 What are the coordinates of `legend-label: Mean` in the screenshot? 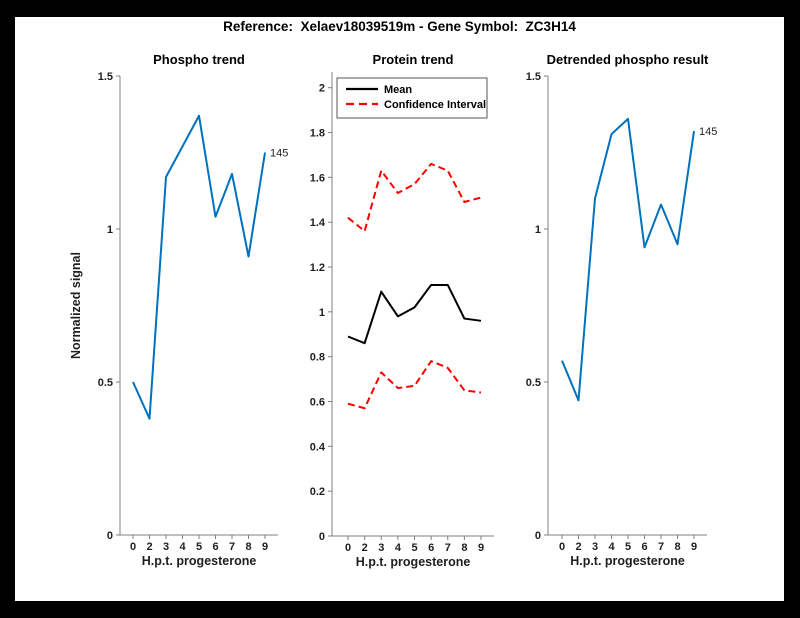 It's located at (398, 90).